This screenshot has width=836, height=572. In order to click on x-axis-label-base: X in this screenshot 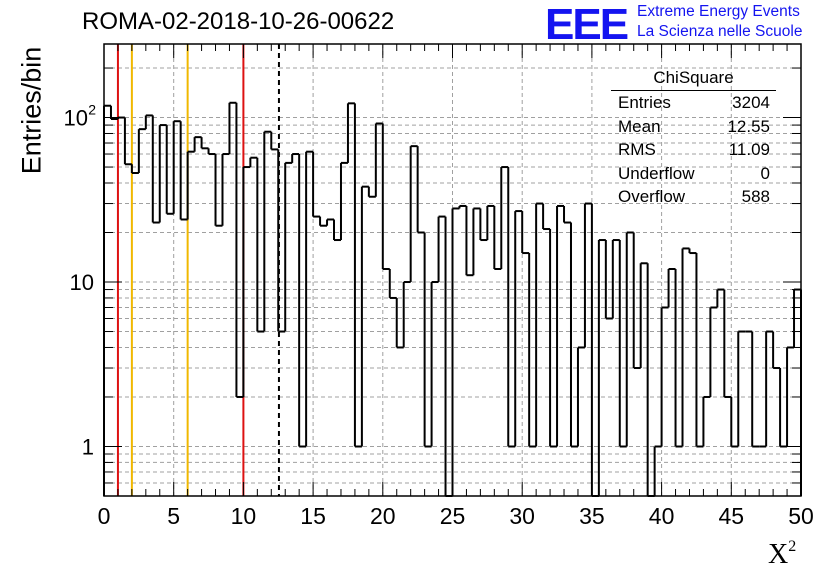, I will do `click(778, 554)`.